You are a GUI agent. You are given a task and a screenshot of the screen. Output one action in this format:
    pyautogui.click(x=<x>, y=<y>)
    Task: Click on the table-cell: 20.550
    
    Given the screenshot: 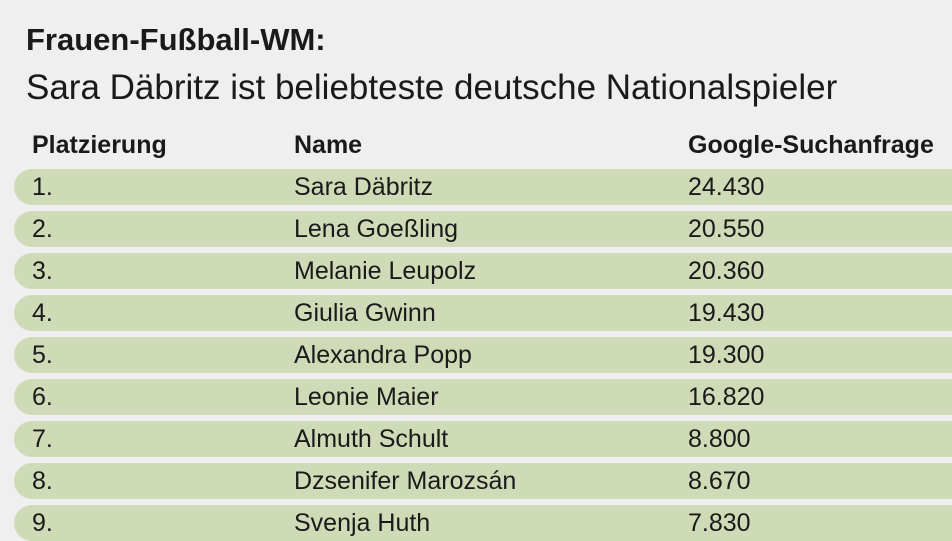 What is the action you would take?
    pyautogui.click(x=726, y=229)
    